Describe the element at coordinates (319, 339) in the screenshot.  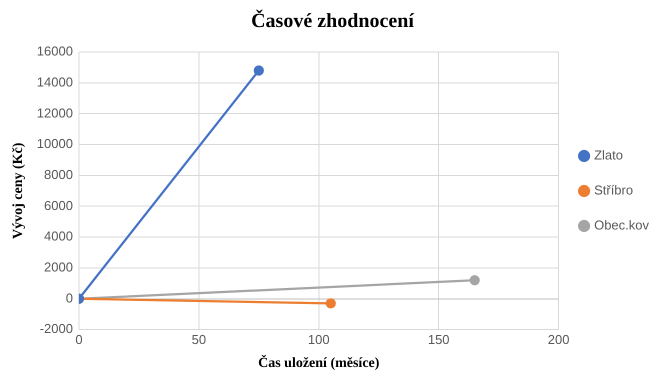
I see `x-tick-label: 100` at that location.